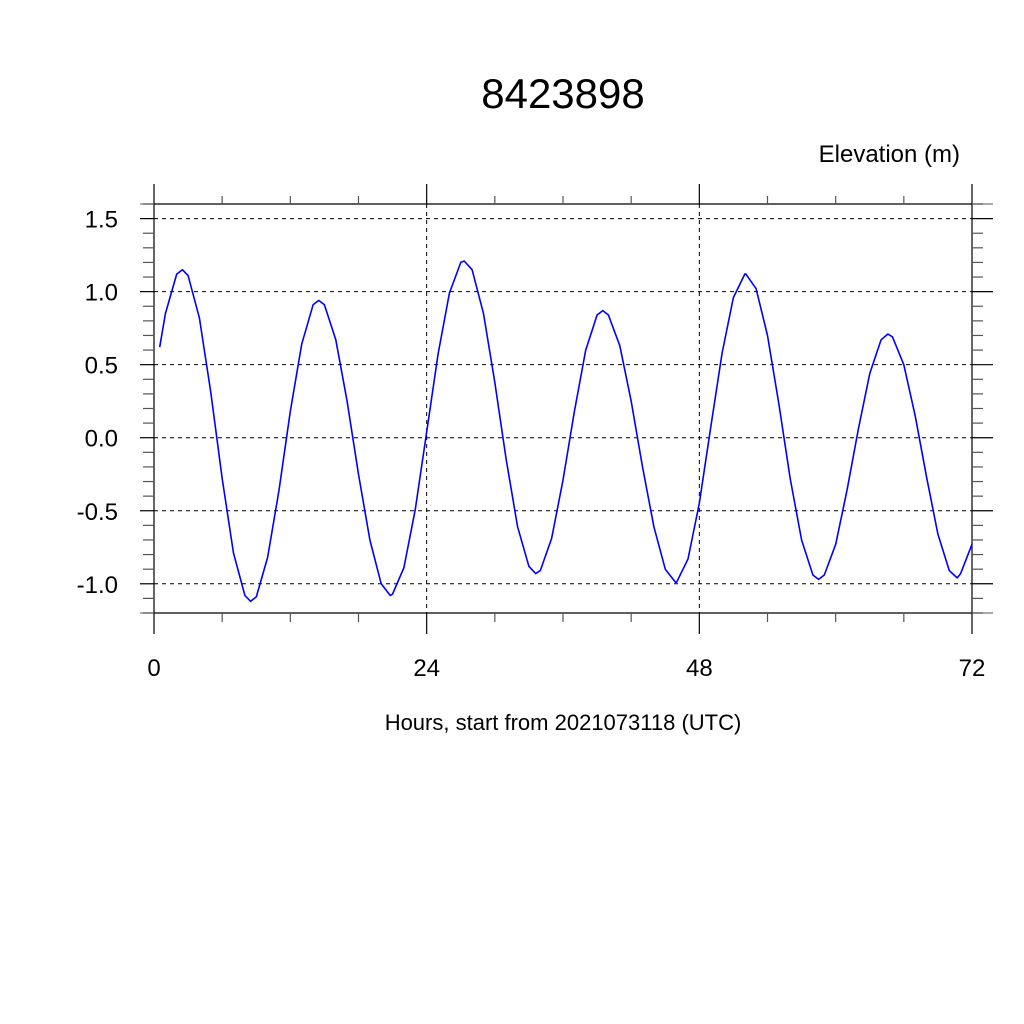 The image size is (1024, 1024). I want to click on chart-title: 8423898, so click(563, 93).